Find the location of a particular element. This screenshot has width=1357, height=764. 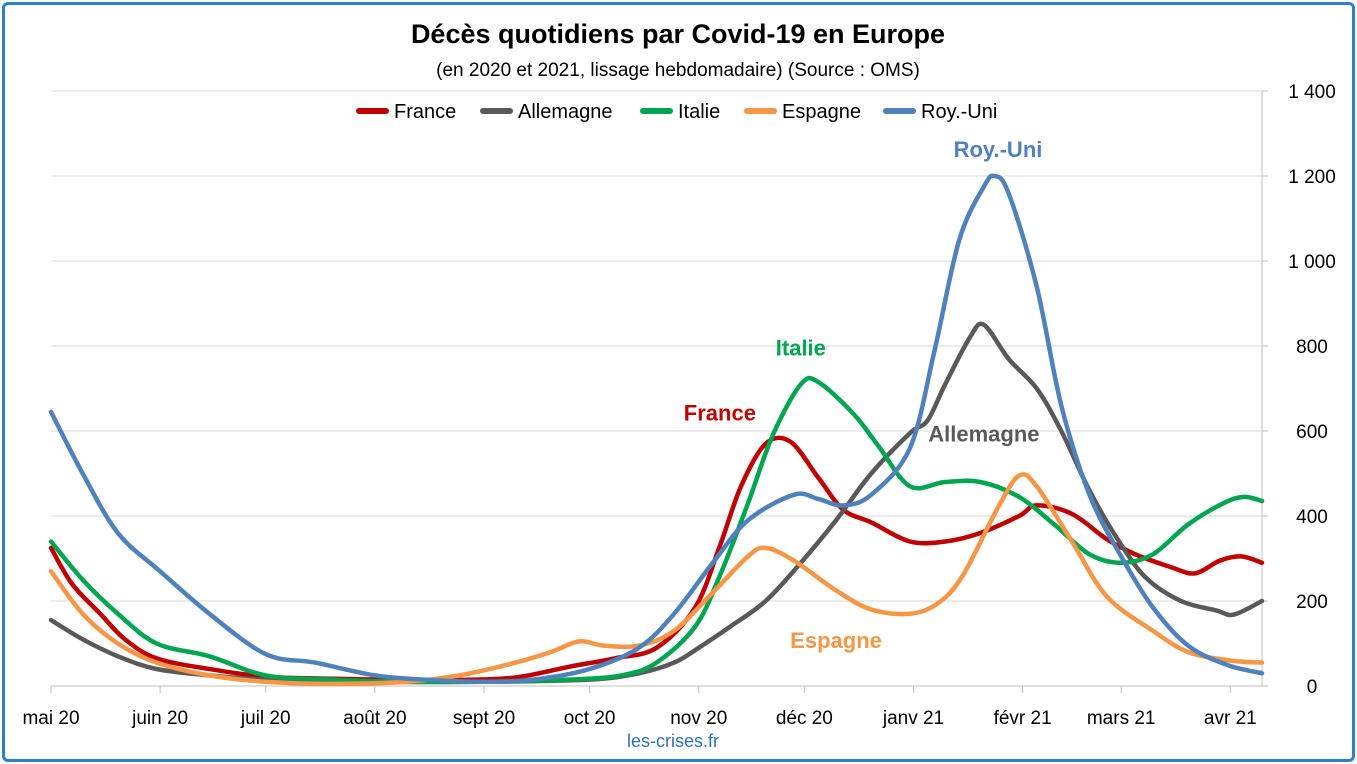

legend-label-france: France is located at coordinates (425, 112).